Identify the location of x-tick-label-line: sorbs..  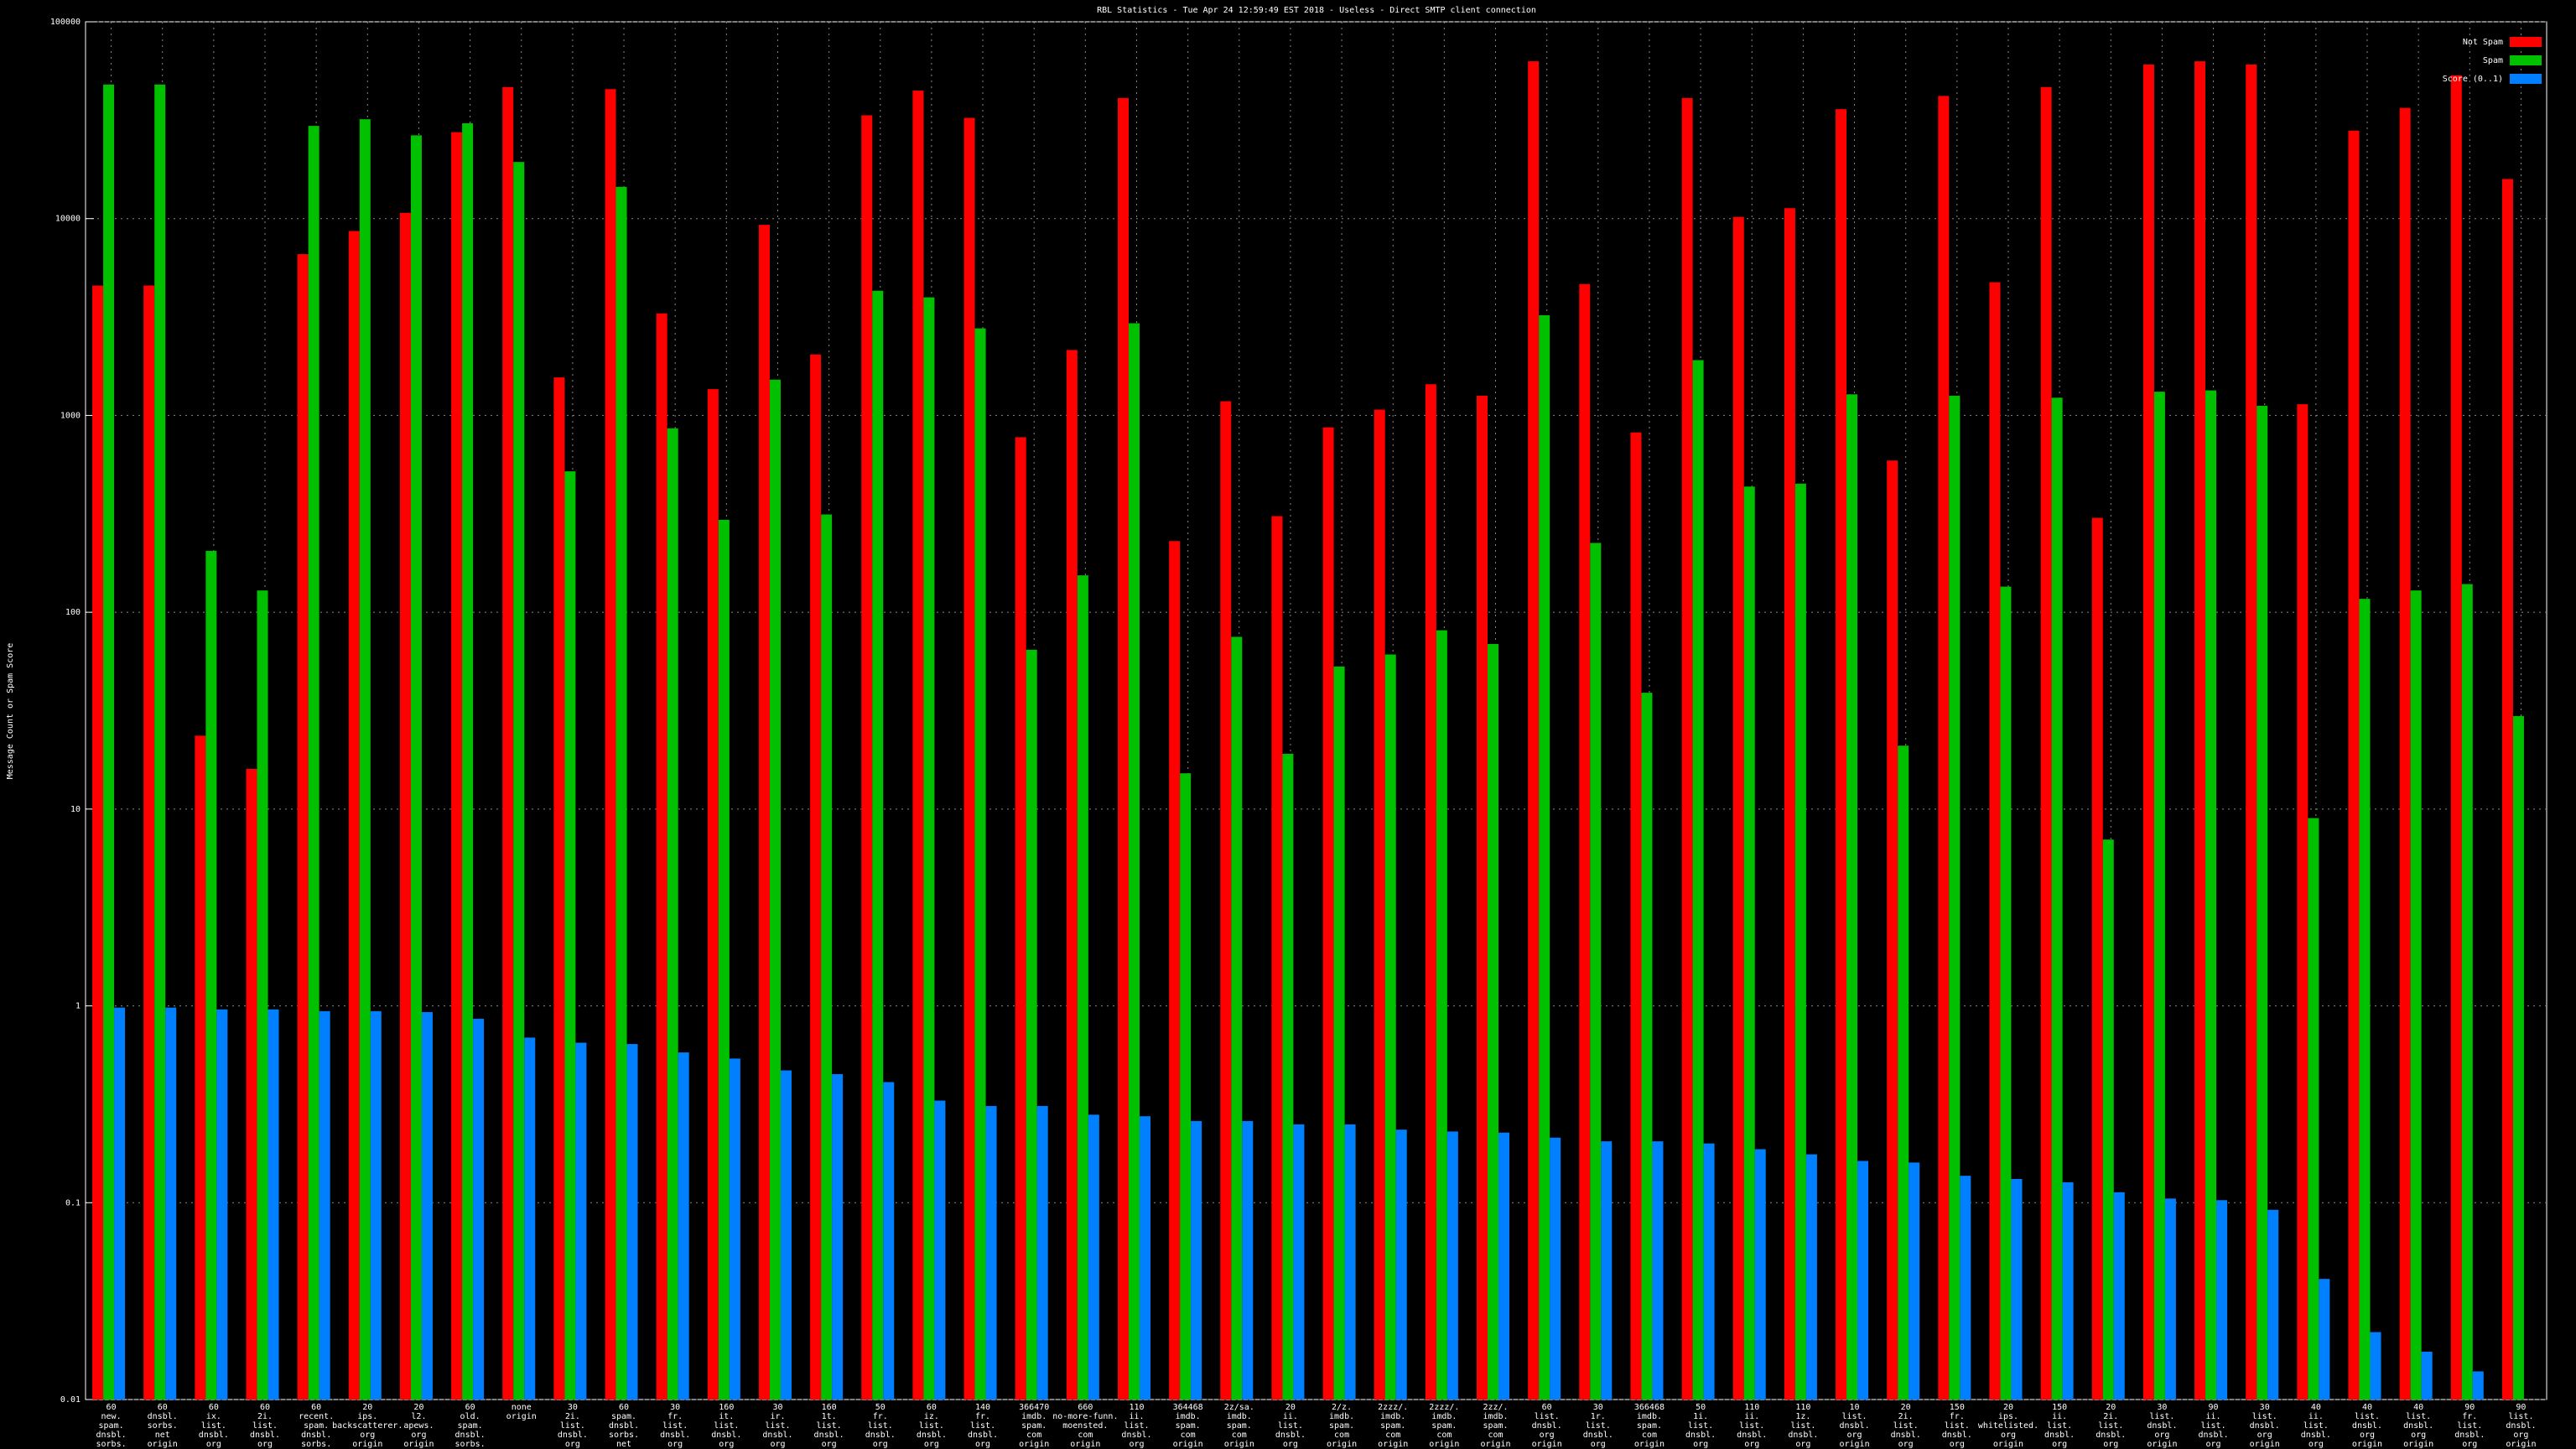
(316, 1444).